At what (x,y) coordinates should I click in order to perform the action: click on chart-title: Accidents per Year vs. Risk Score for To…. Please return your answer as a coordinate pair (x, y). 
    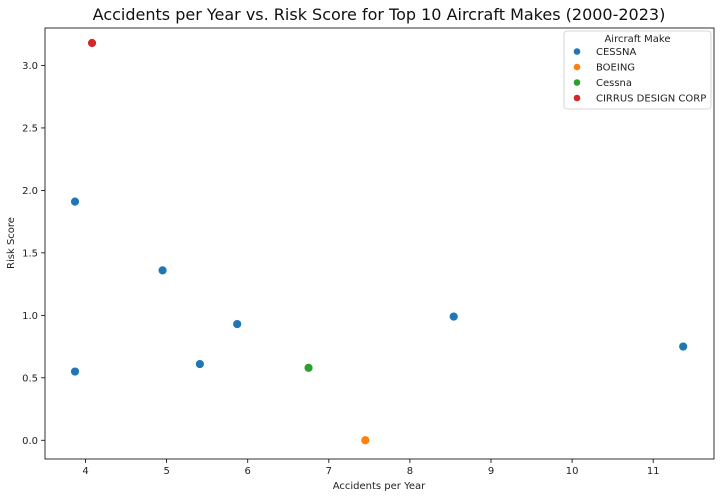
    Looking at the image, I should click on (379, 14).